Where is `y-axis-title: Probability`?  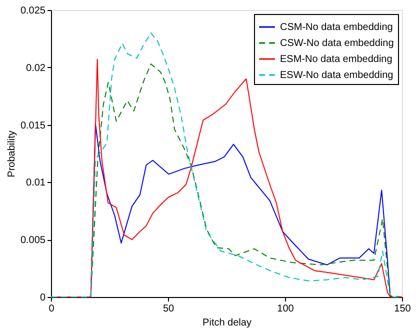 y-axis-title: Probability is located at coordinates (12, 154).